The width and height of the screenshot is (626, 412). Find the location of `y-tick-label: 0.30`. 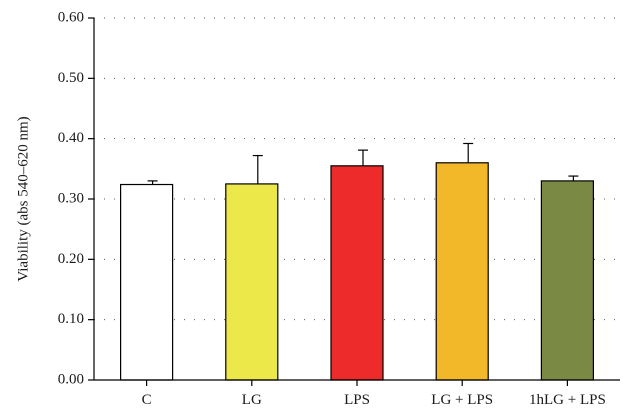

y-tick-label: 0.30 is located at coordinates (71, 198).